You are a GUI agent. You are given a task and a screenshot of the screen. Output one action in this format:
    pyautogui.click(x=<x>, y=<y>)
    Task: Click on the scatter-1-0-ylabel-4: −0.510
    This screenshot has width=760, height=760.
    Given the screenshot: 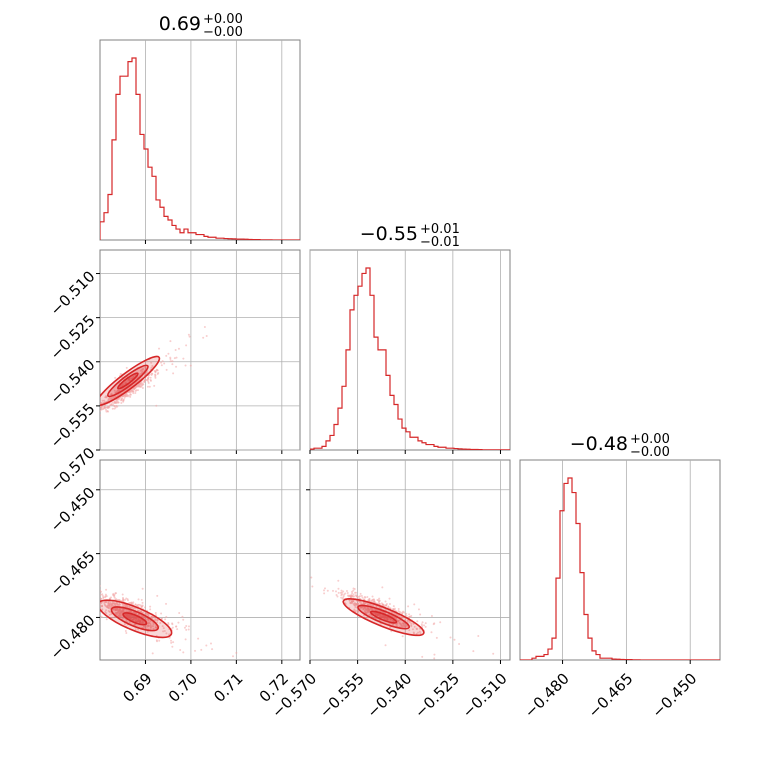 What is the action you would take?
    pyautogui.click(x=73, y=293)
    